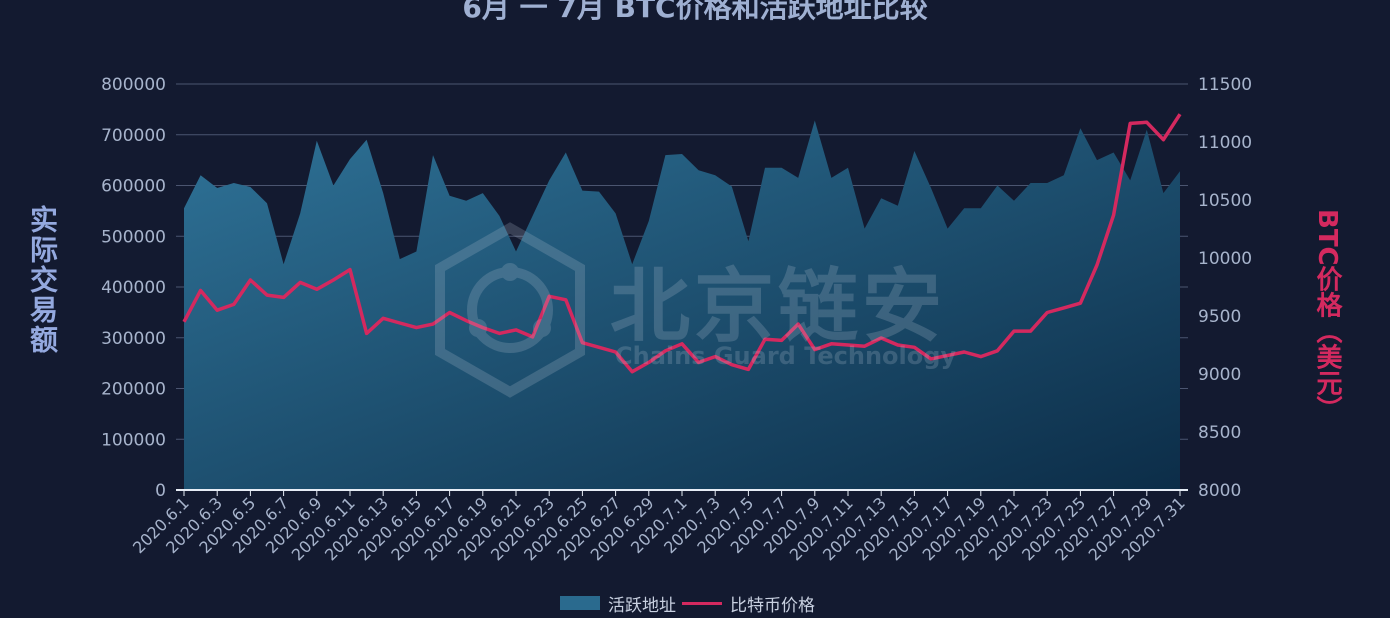 This screenshot has width=1390, height=618. What do you see at coordinates (133, 85) in the screenshot?
I see `y-left-tick-label: 800000` at bounding box center [133, 85].